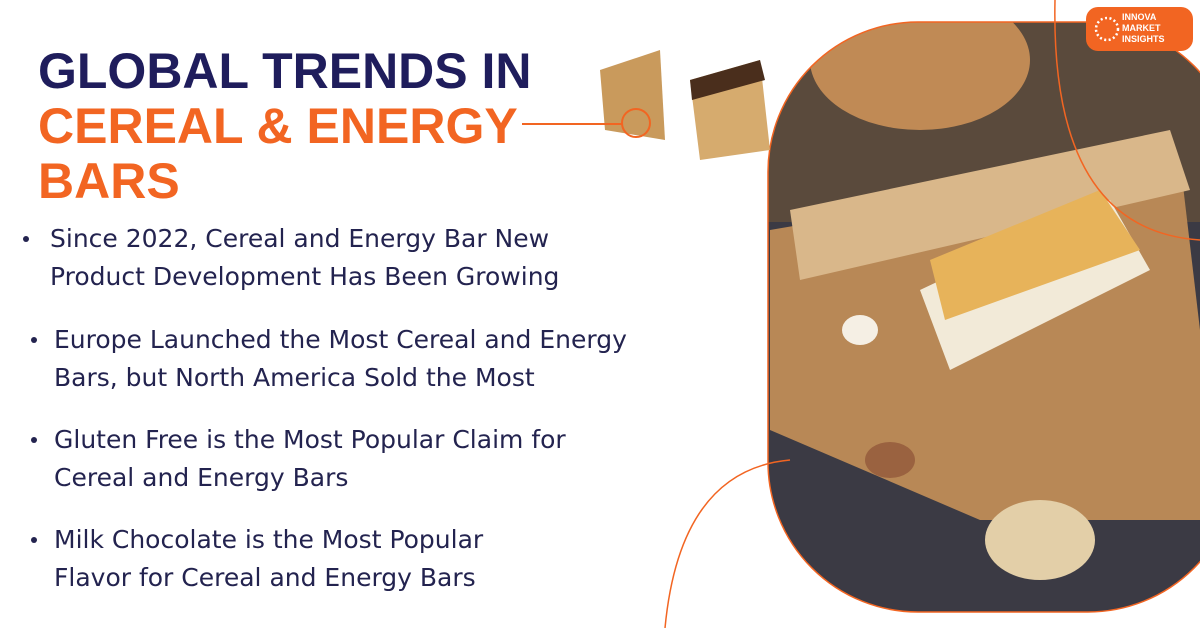 This screenshot has width=1200, height=628. I want to click on bullet-text: Milk Chocolate is the Most Popular, so click(269, 539).